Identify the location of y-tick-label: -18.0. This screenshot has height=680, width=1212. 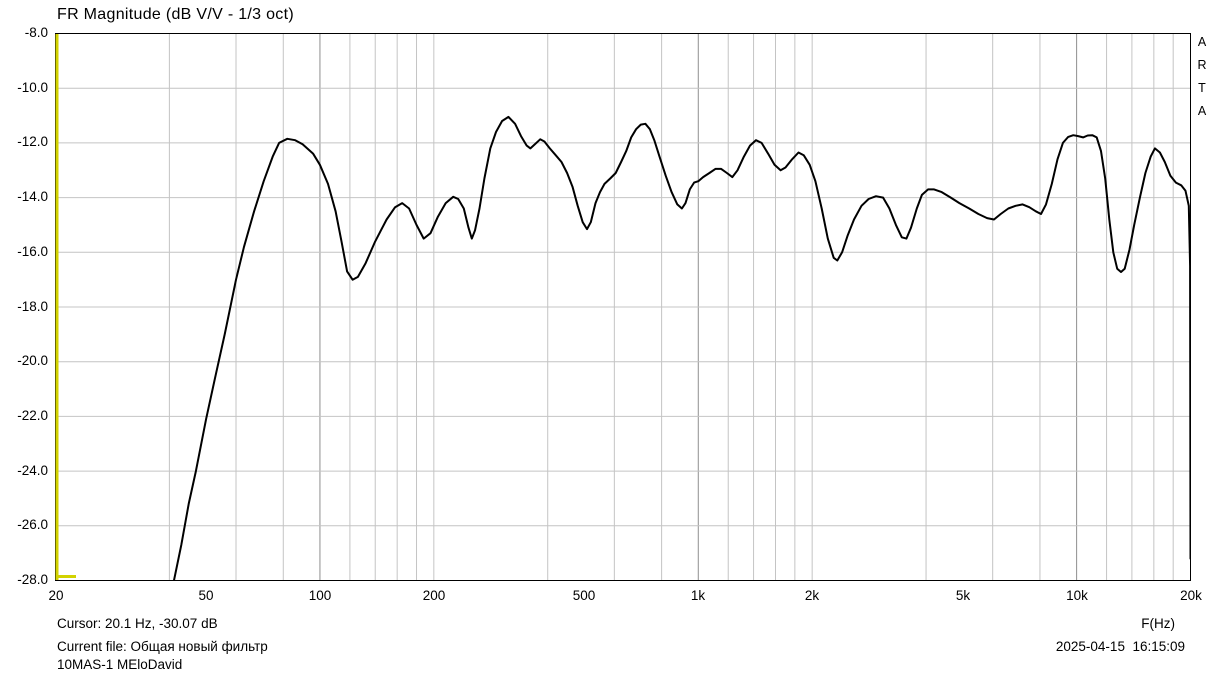
(32, 306).